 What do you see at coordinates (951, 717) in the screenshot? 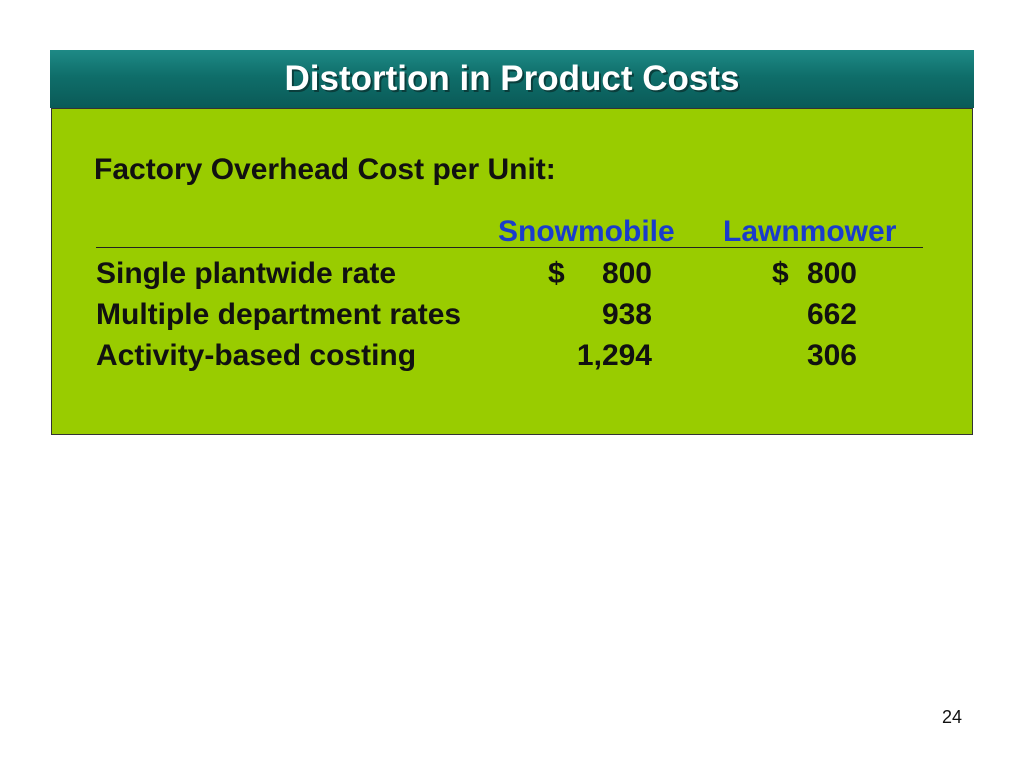
I see `page-number: 24` at bounding box center [951, 717].